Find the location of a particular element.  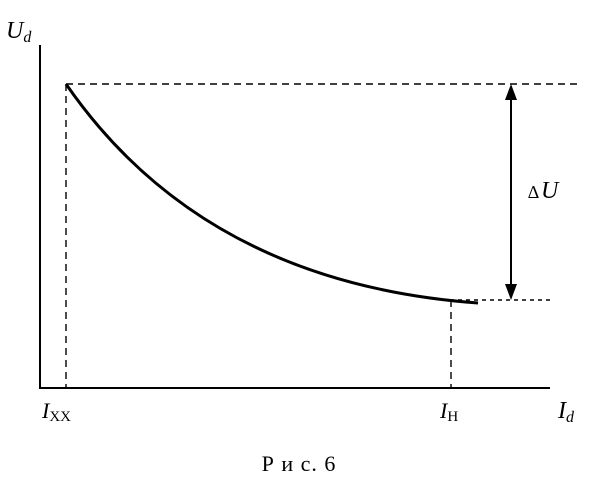

x-axis-label: Id is located at coordinates (566, 412).